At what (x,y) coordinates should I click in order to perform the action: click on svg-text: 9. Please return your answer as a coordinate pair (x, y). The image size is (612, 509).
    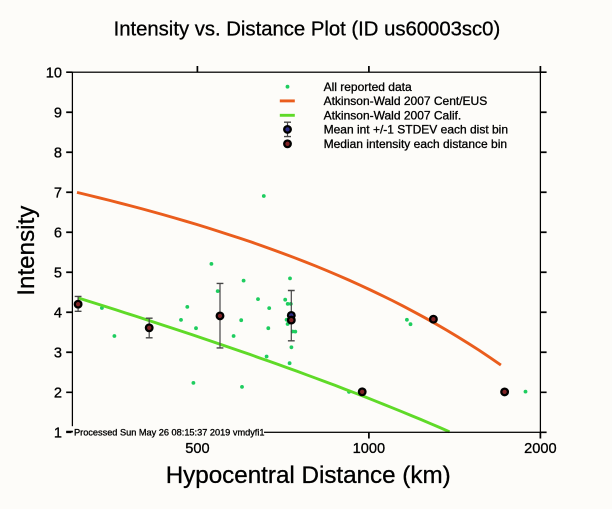
    Looking at the image, I should click on (58, 114).